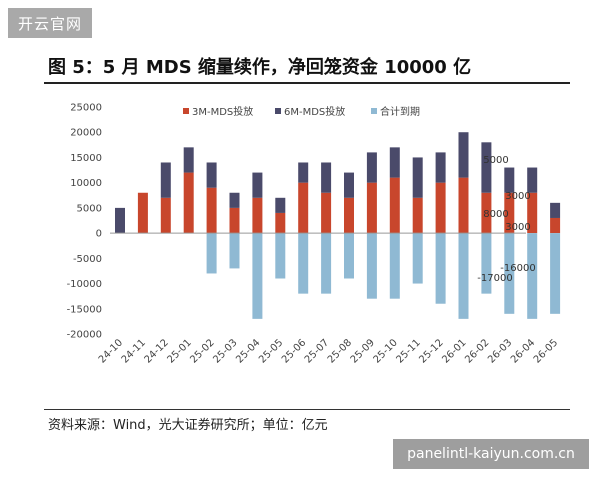  I want to click on figure-title: 图 5：5 月 MDS 缩量续作，净回笼资金 10000 亿, so click(260, 67).